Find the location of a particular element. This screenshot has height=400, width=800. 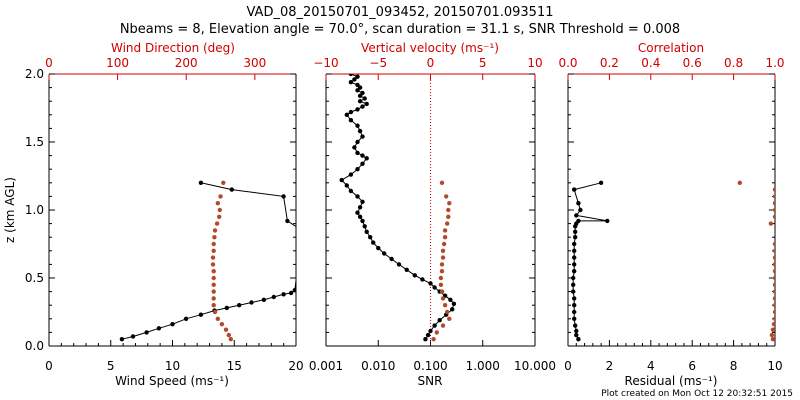

bottom-tick-label: 2 is located at coordinates (610, 366).